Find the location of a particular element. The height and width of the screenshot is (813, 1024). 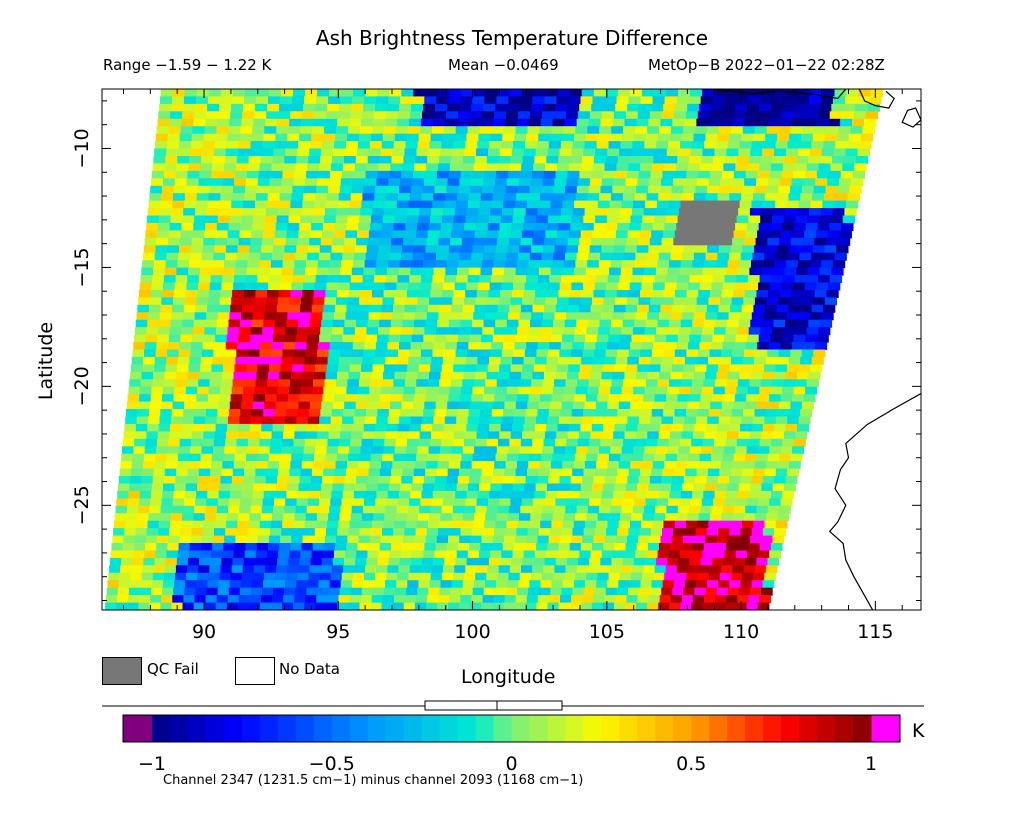

coastline-bali is located at coordinates (876, 99).